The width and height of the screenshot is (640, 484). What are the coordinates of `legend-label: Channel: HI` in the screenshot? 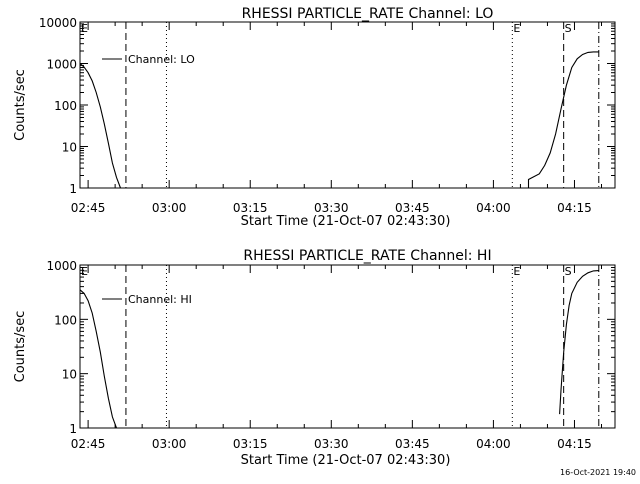 It's located at (160, 299).